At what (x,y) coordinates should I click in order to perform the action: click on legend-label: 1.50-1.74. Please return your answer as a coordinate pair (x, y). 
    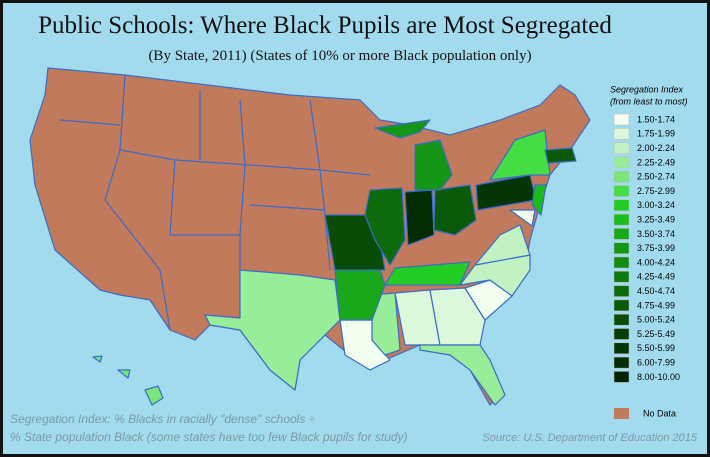
    Looking at the image, I should click on (656, 119).